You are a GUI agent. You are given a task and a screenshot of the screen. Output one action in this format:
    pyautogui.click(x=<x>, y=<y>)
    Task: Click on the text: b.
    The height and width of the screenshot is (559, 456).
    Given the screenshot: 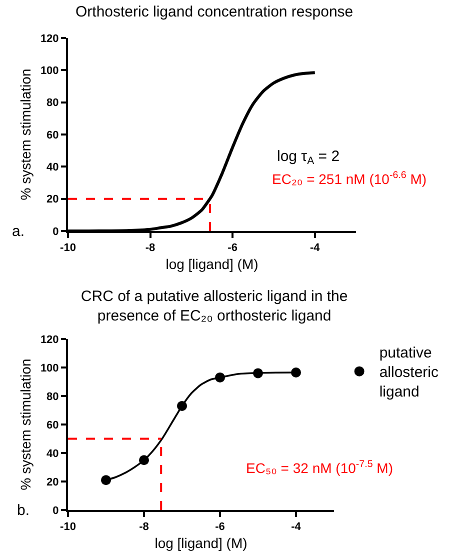 What is the action you would take?
    pyautogui.click(x=23, y=510)
    